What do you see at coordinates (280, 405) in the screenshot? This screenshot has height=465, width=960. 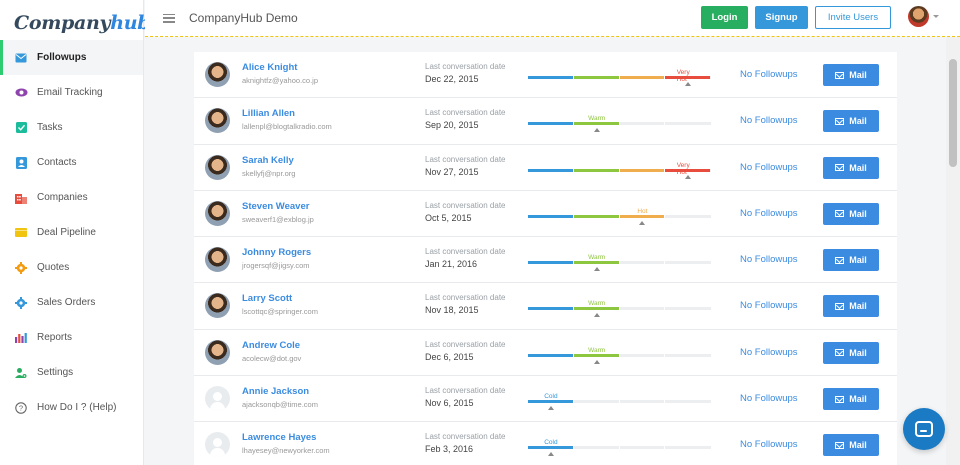 I see `contact-email: ajacksonqb@time.com` at bounding box center [280, 405].